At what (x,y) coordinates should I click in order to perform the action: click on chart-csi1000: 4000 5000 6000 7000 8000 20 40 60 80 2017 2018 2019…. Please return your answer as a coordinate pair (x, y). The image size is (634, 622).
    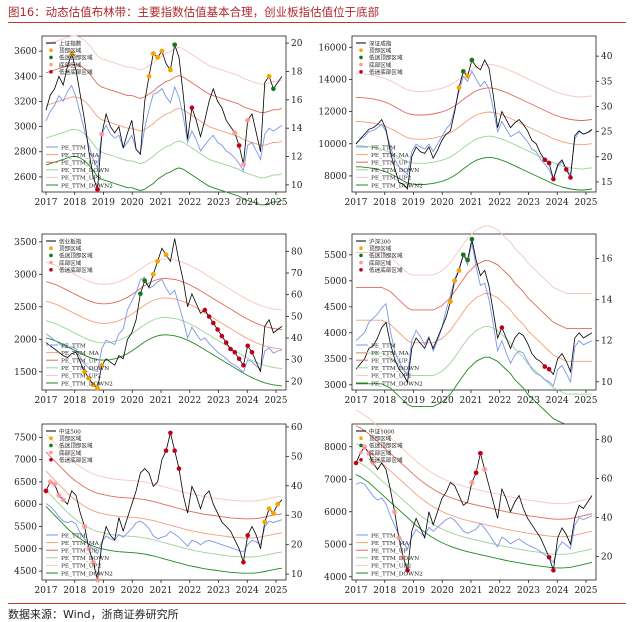
    Looking at the image, I should click on (468, 502).